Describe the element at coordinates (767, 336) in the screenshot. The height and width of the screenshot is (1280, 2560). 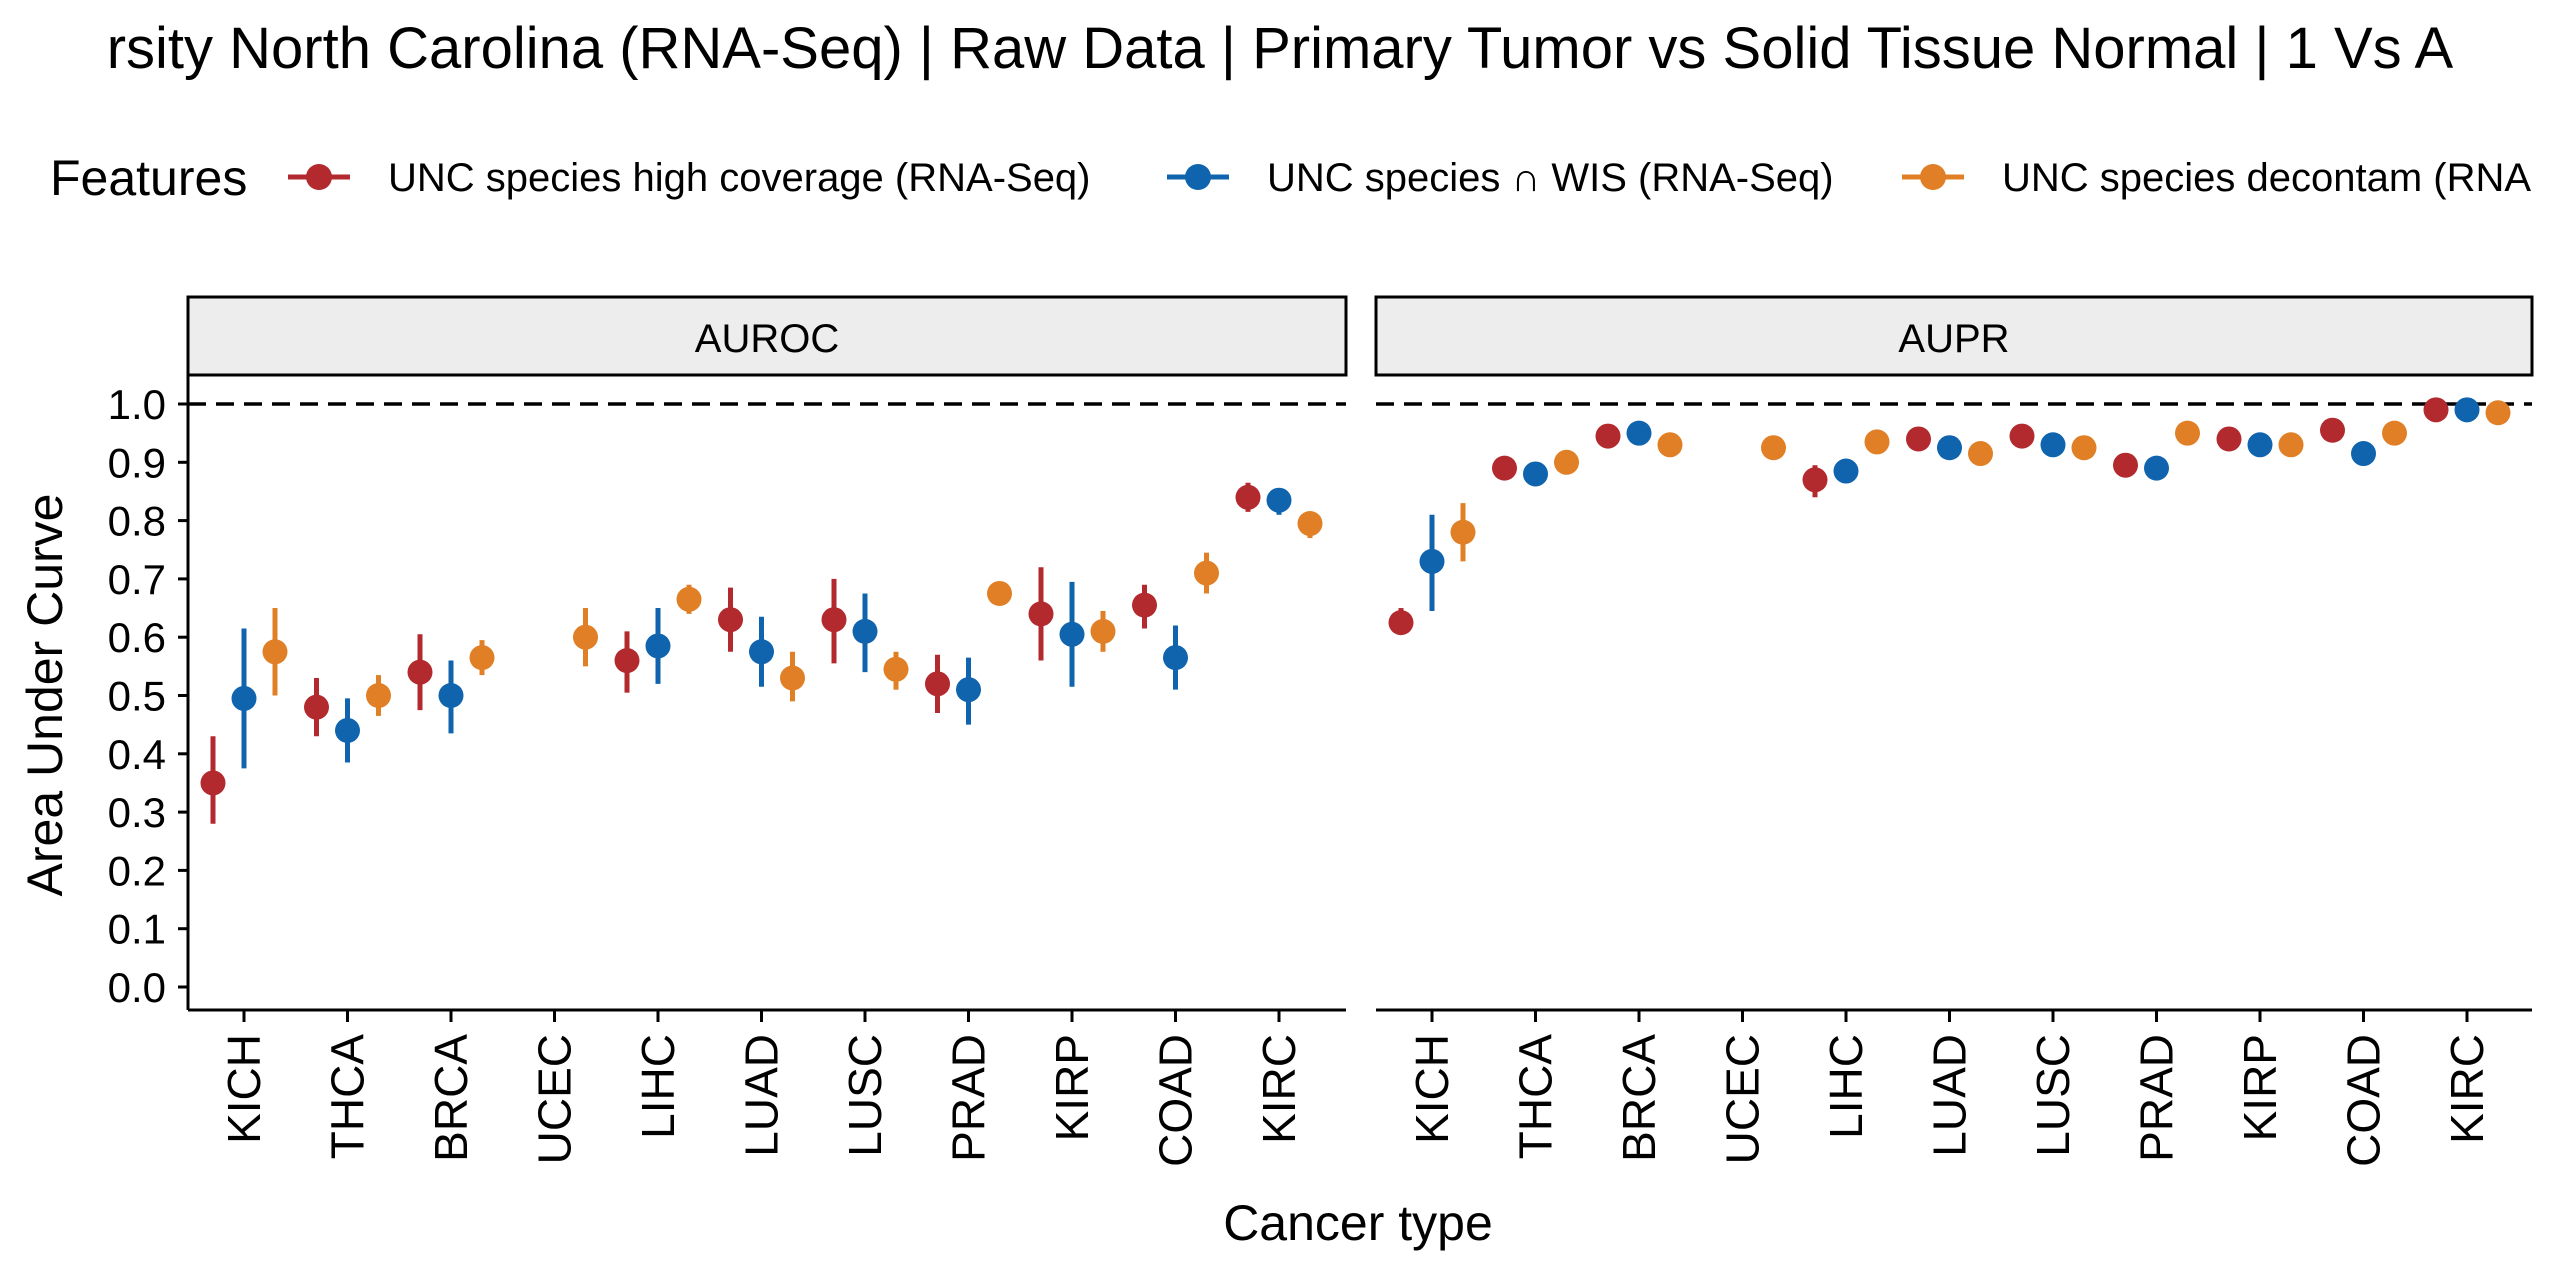
I see `facet-strip` at that location.